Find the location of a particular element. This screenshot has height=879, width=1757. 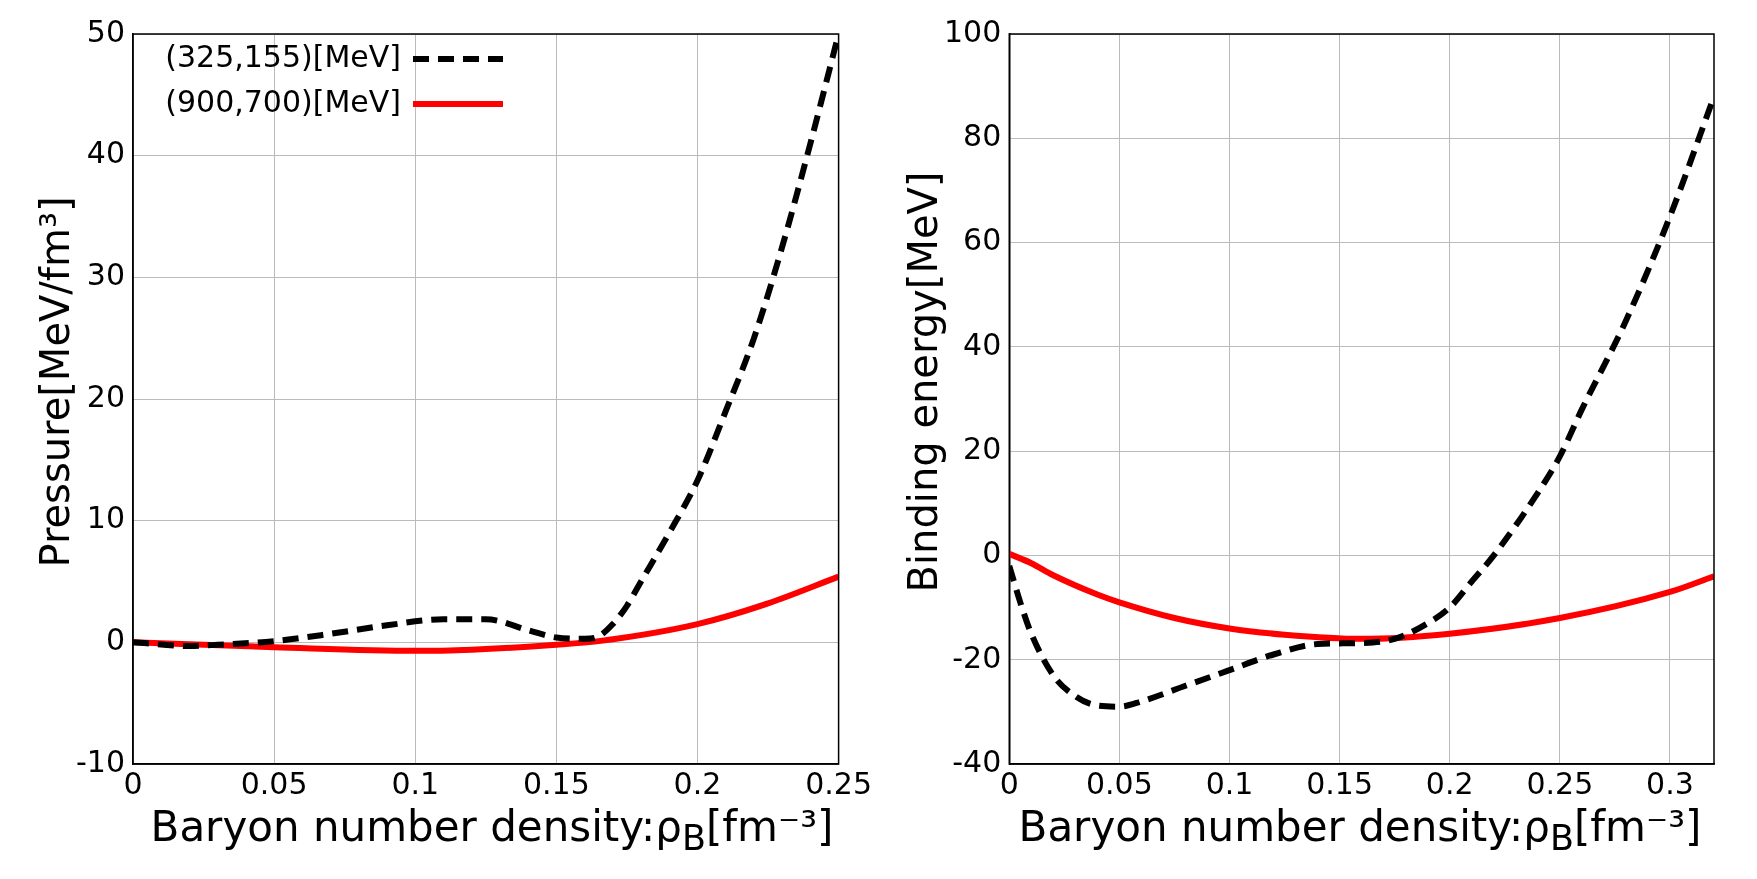

y-tick-label: 30 is located at coordinates (105, 275).